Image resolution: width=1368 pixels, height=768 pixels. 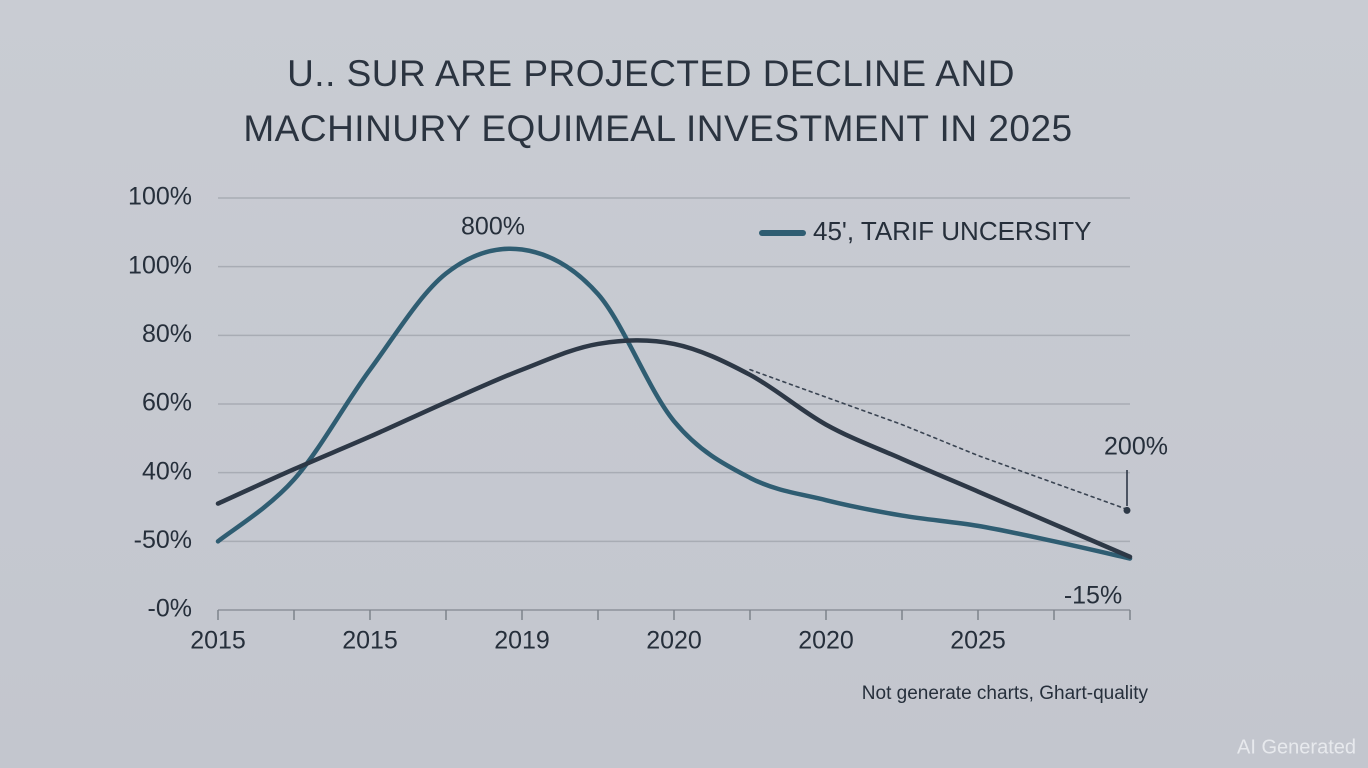 What do you see at coordinates (167, 334) in the screenshot?
I see `y-tick-label: 80%` at bounding box center [167, 334].